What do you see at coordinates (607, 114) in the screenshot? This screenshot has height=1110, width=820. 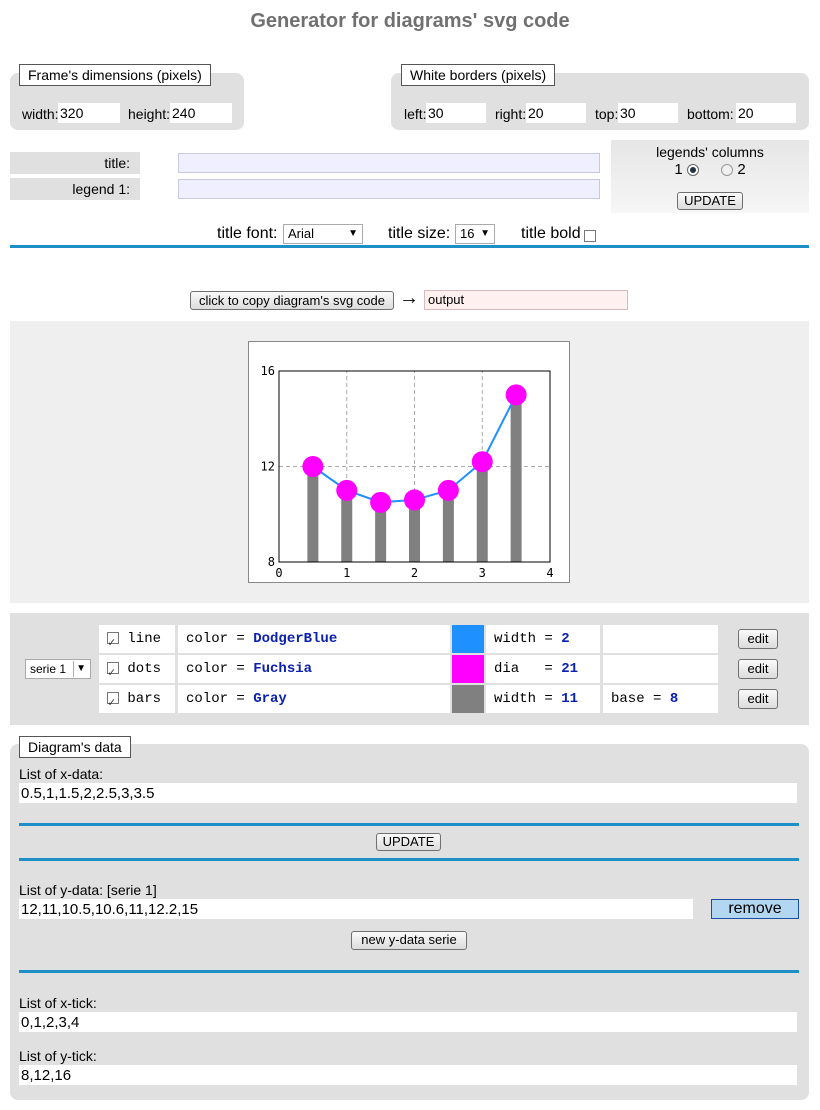 I see `top-border-label: top:` at bounding box center [607, 114].